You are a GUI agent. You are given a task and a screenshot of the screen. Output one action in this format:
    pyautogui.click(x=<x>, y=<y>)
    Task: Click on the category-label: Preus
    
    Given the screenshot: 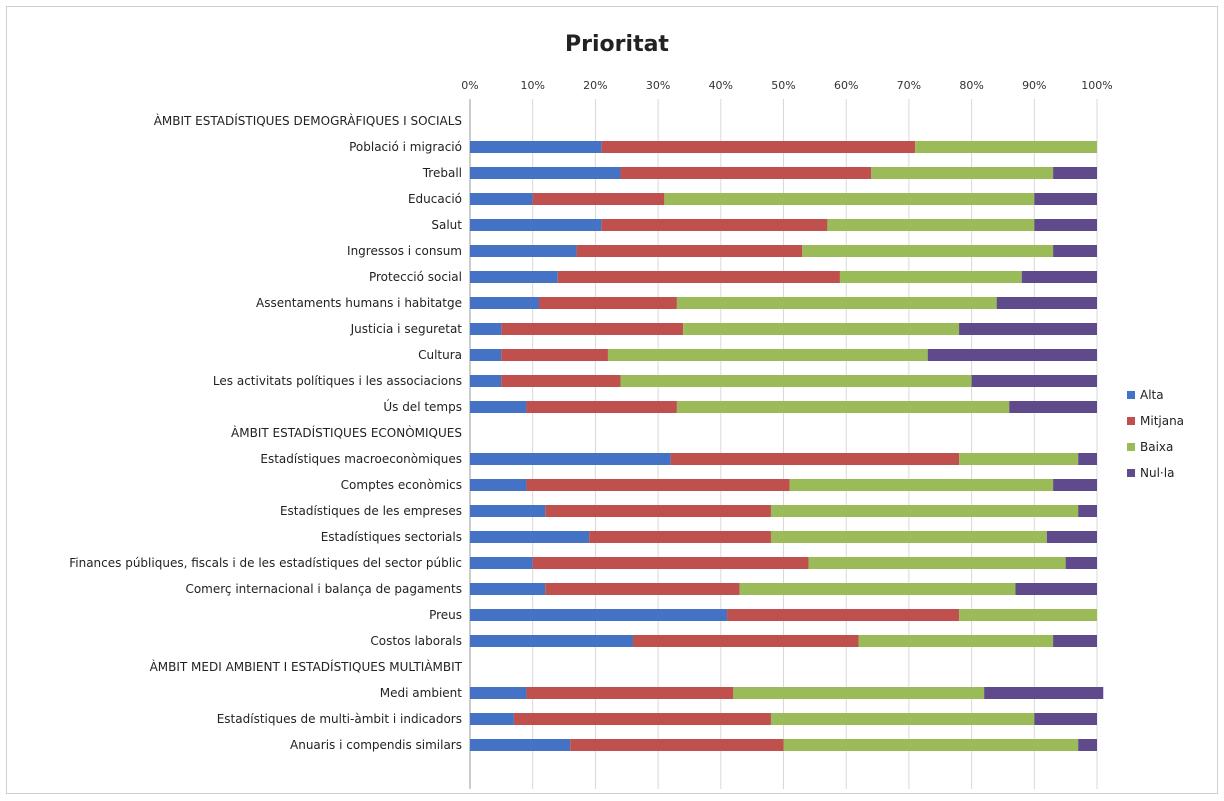 What is the action you would take?
    pyautogui.click(x=445, y=615)
    